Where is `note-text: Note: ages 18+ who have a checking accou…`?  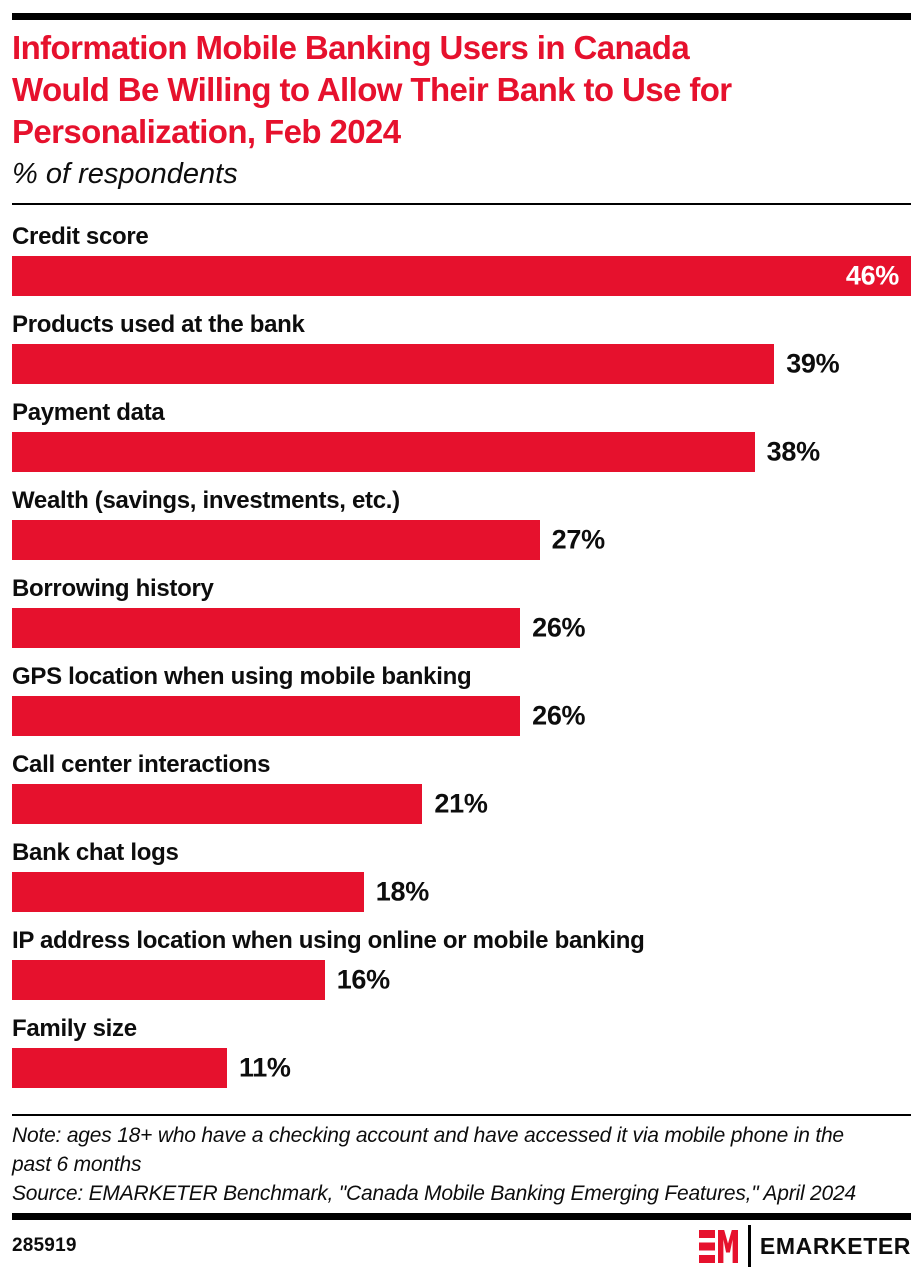
note-text: Note: ages 18+ who have a checking accou… is located at coordinates (428, 1150).